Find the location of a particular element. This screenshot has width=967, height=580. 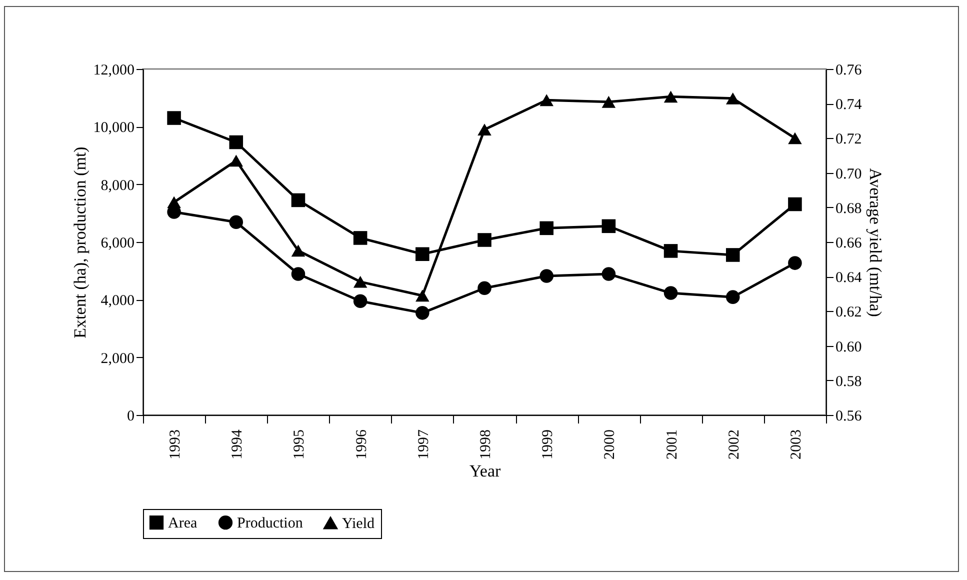

y-tick-label: 10,000 is located at coordinates (113, 128).